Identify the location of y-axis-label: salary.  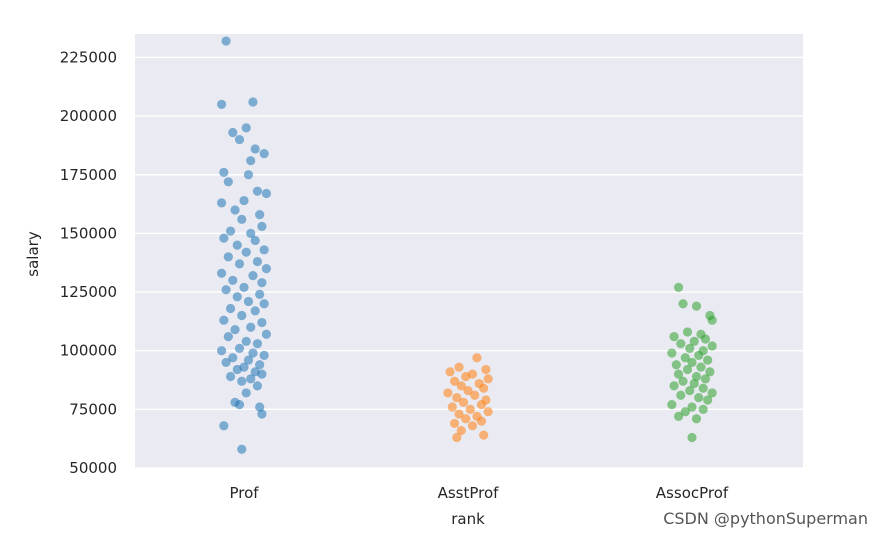
(33, 254).